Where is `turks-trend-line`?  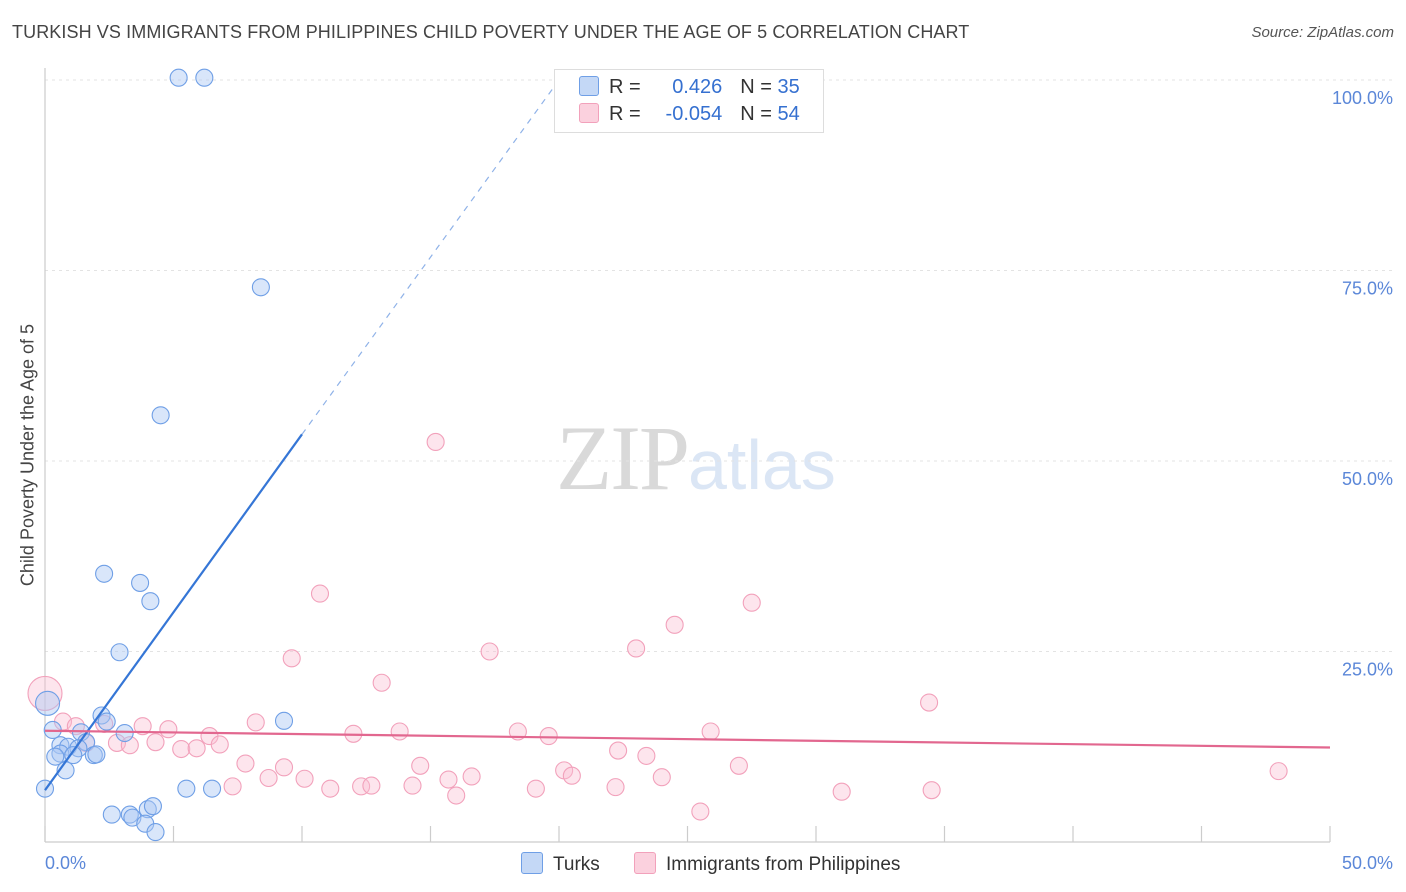
turks-trend-line is located at coordinates (173, 612).